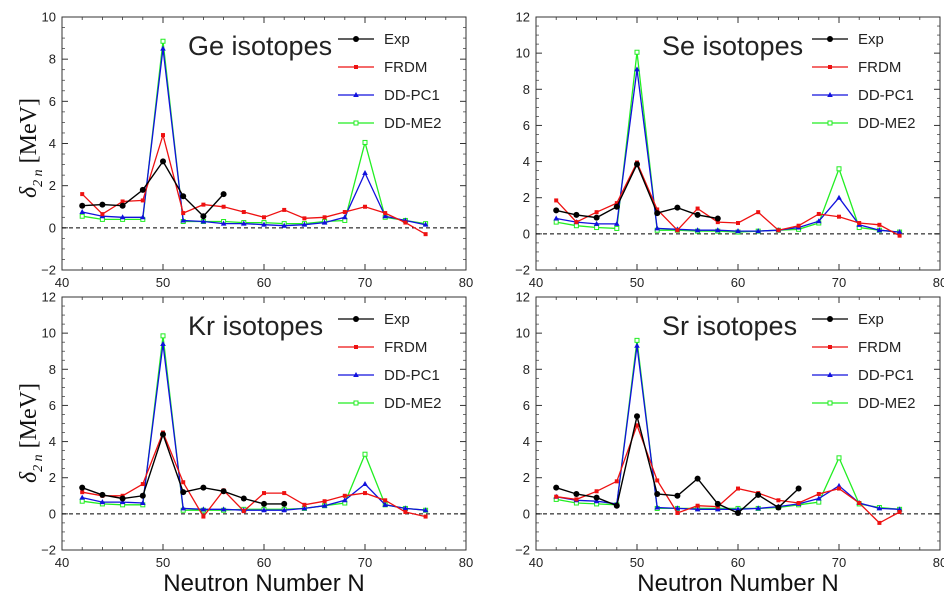  What do you see at coordinates (52, 227) in the screenshot?
I see `y-tick-label: 0` at bounding box center [52, 227].